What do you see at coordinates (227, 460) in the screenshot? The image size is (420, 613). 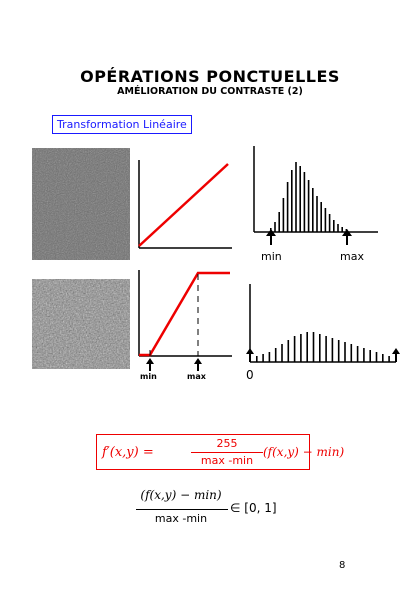 I see `formula-denominator: max -min` at bounding box center [227, 460].